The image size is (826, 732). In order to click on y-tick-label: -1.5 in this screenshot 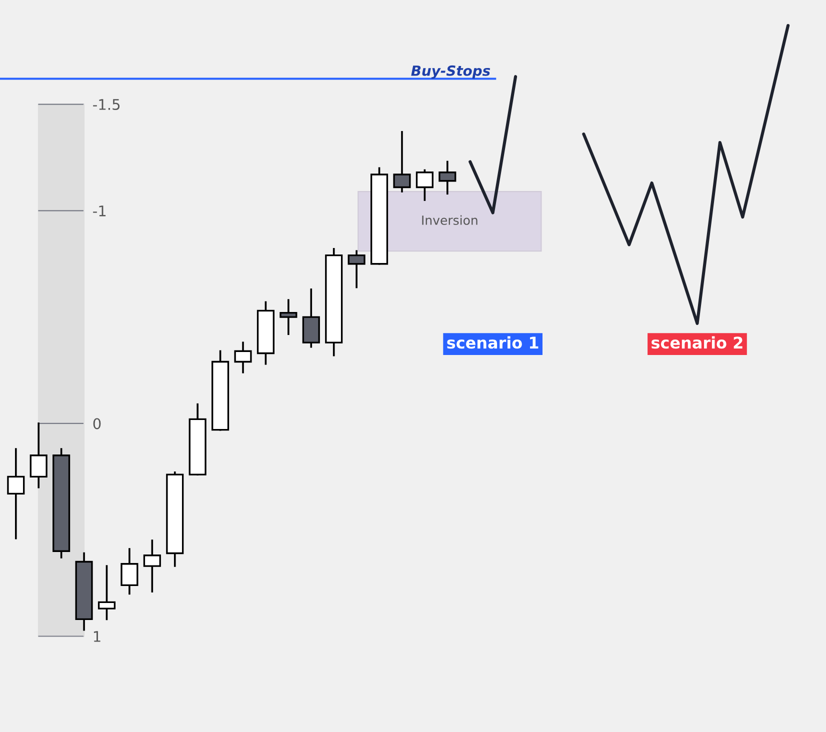, I will do `click(106, 104)`.